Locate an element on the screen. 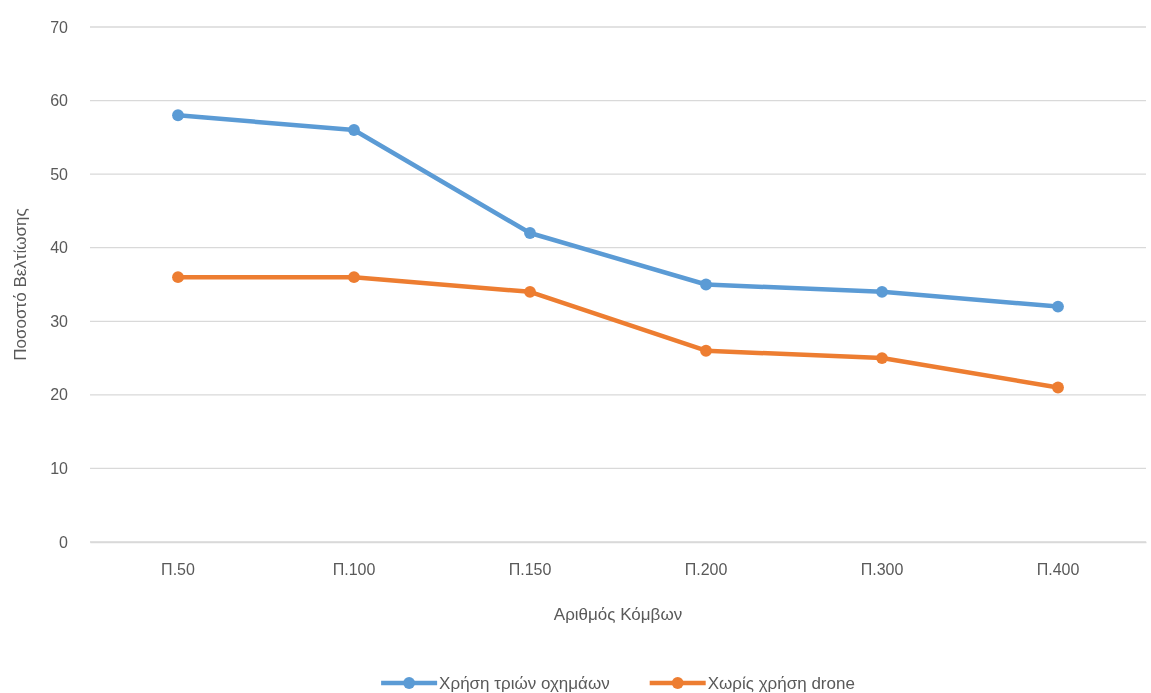 This screenshot has height=693, width=1151. y-tick-label: 40 is located at coordinates (59, 248).